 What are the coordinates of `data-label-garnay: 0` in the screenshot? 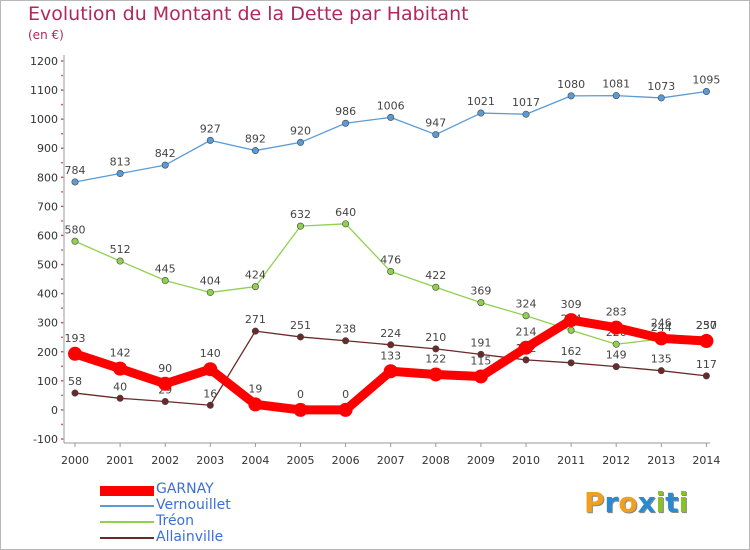 It's located at (300, 394).